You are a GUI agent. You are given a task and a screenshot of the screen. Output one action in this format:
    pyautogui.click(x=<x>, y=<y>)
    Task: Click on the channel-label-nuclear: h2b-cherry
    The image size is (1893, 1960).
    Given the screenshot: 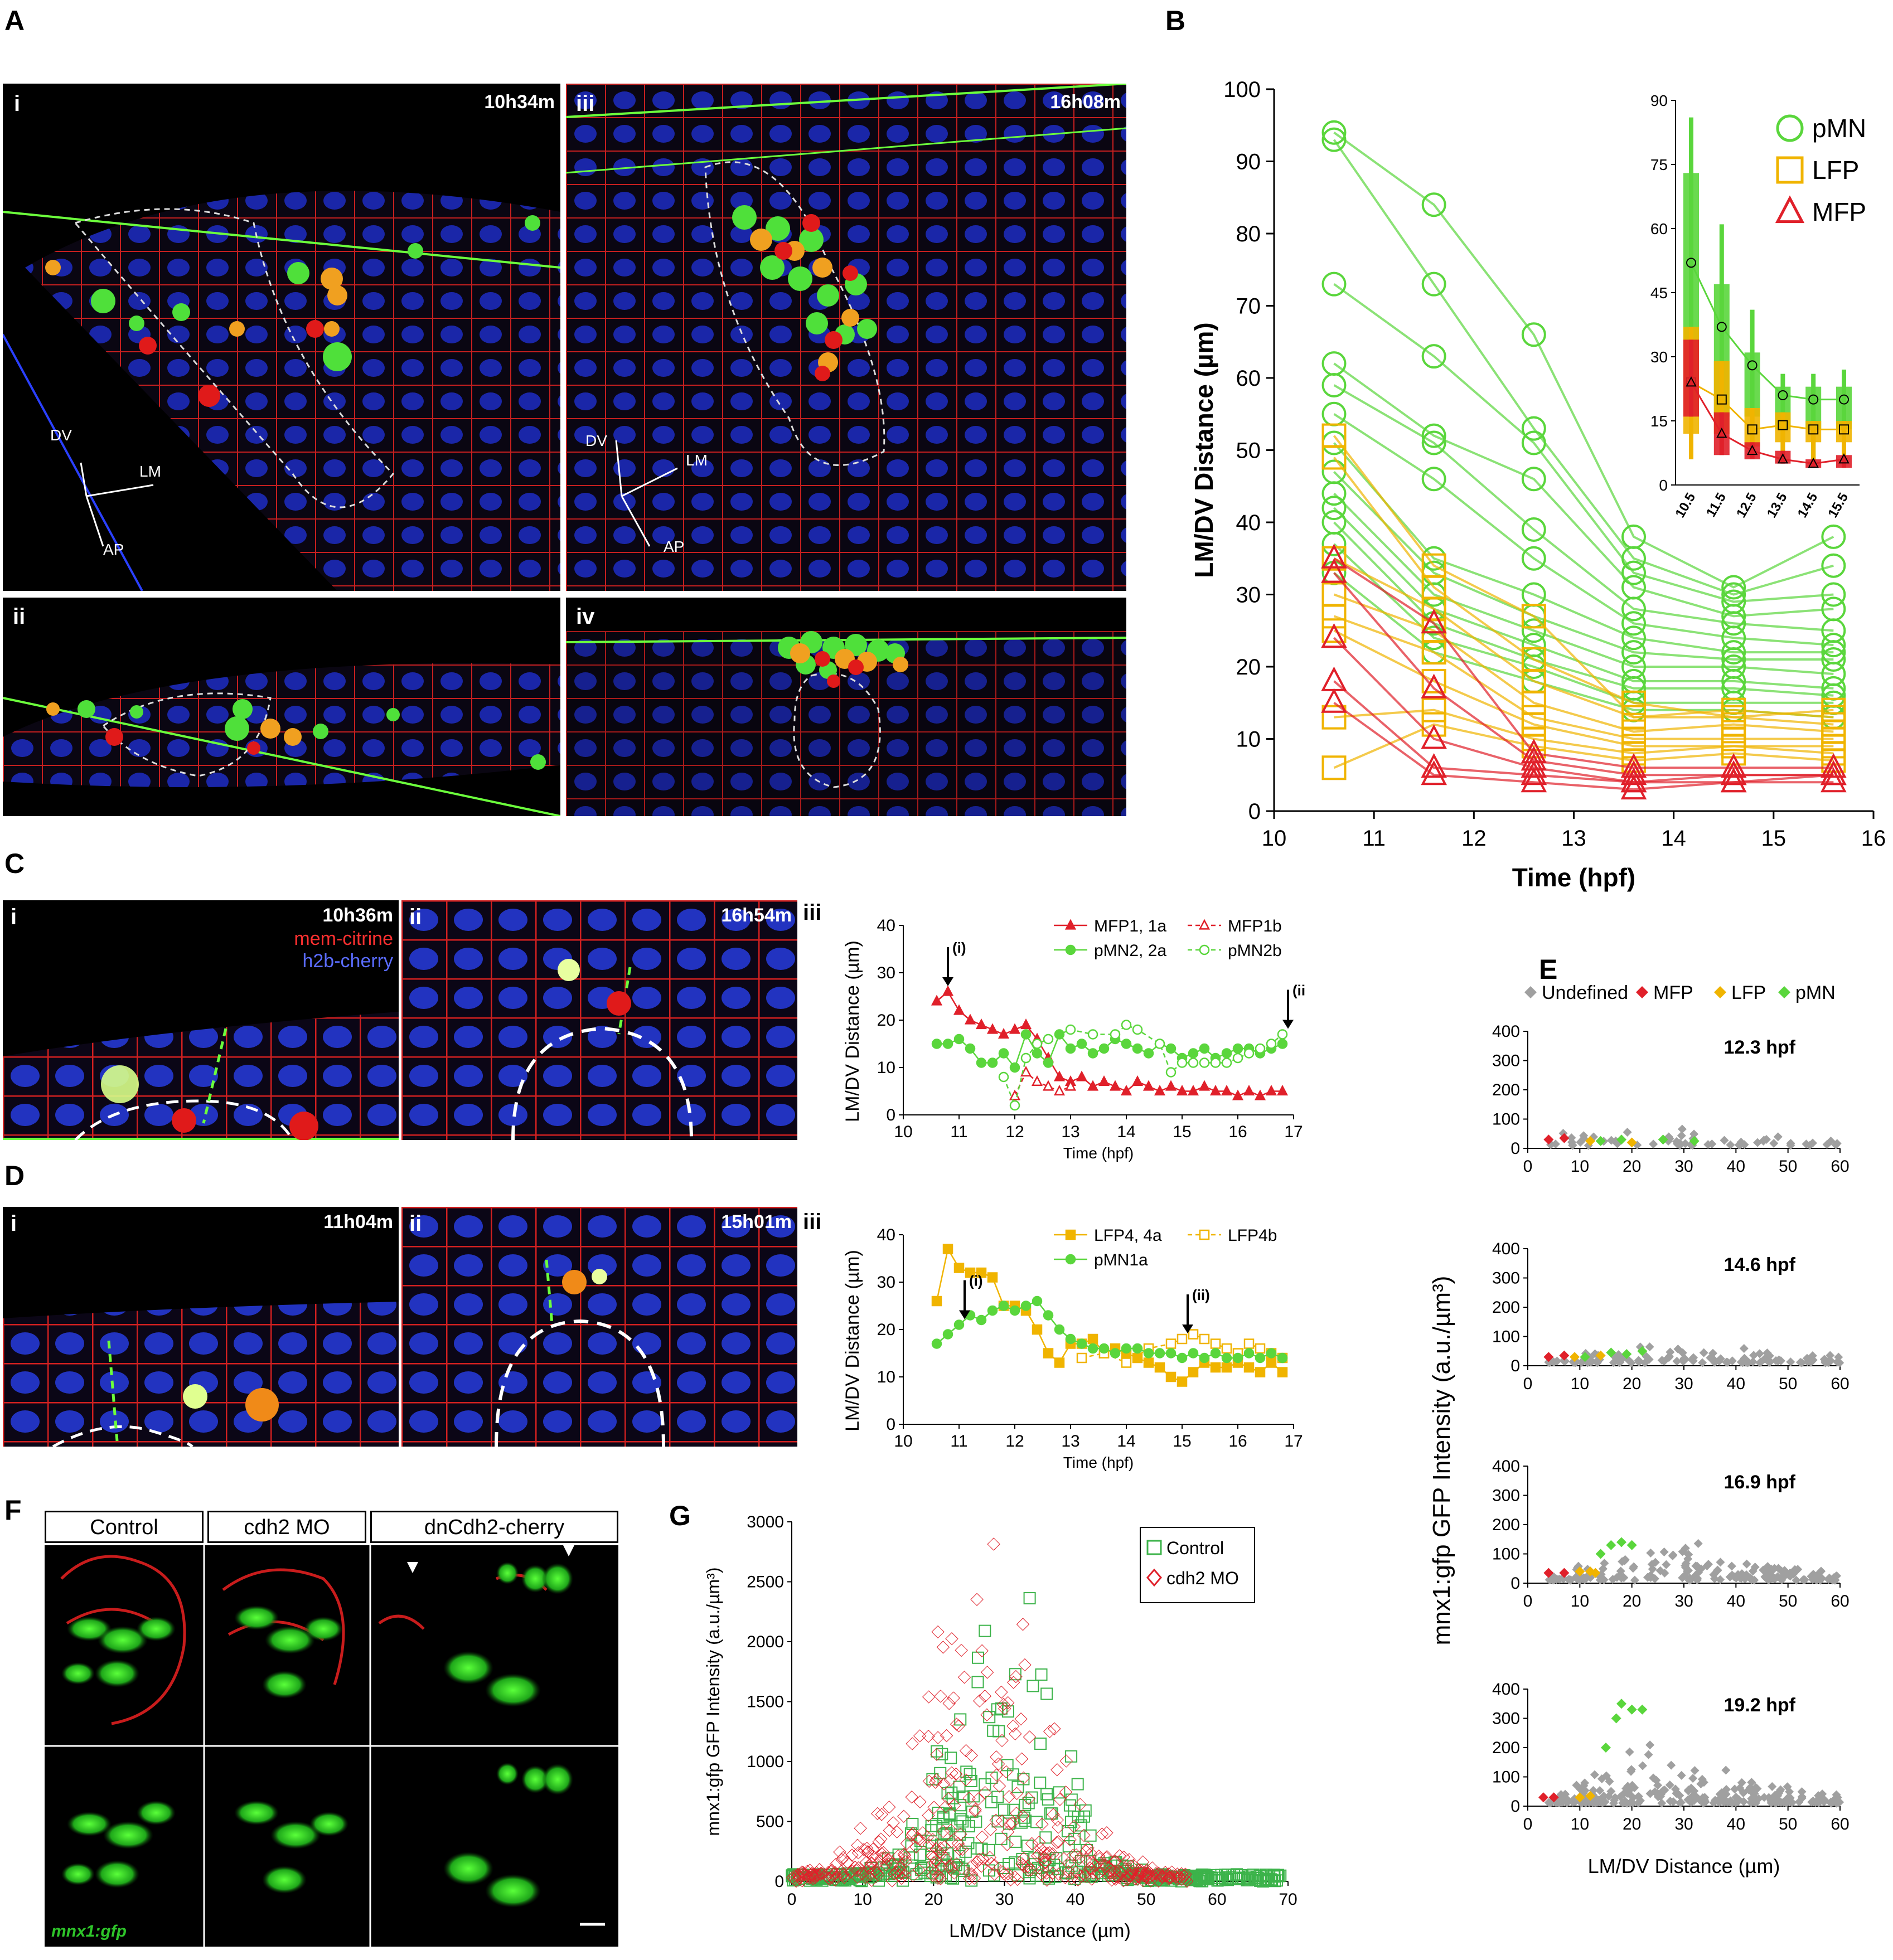 What is the action you would take?
    pyautogui.click(x=347, y=961)
    